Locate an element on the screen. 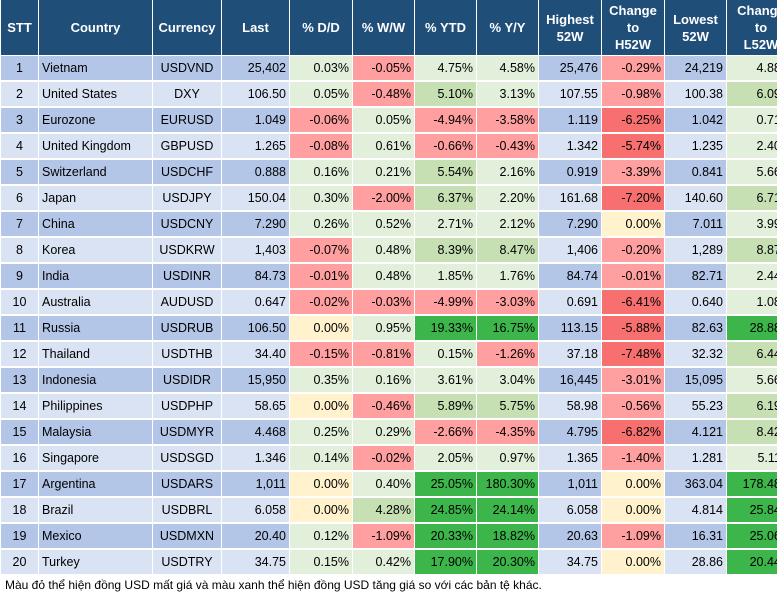 The width and height of the screenshot is (777, 602). cell-chh: -6.82% is located at coordinates (633, 433).